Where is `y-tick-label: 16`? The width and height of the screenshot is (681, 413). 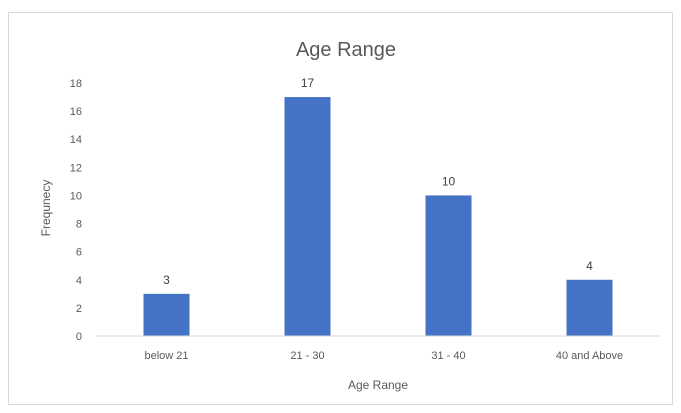
y-tick-label: 16 is located at coordinates (76, 112).